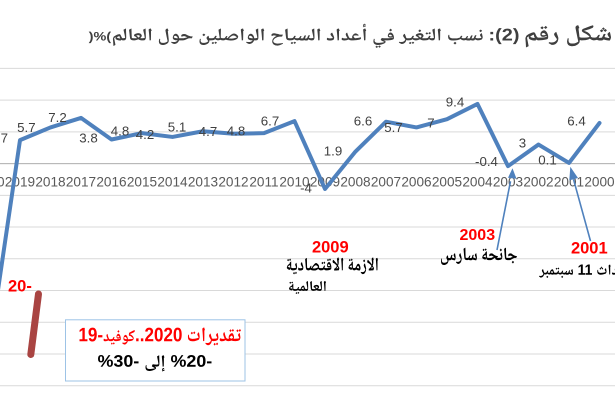 The width and height of the screenshot is (615, 415). Describe the element at coordinates (599, 182) in the screenshot. I see `svg-text: 2000` at that location.